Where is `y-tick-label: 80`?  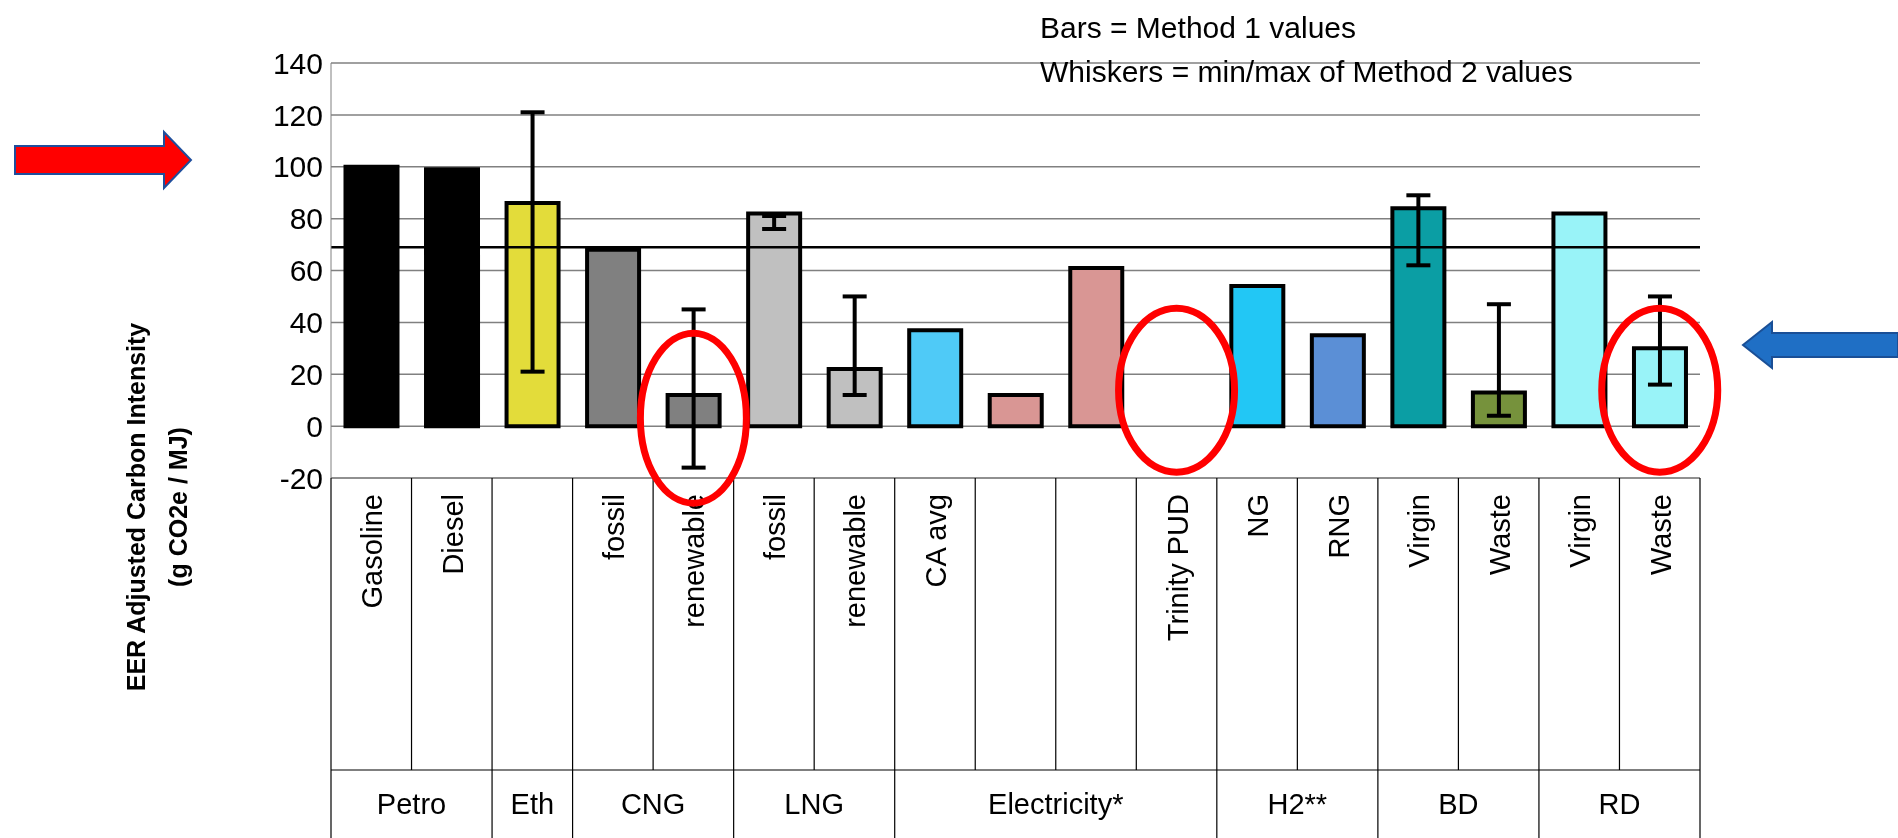 y-tick-label: 80 is located at coordinates (306, 219).